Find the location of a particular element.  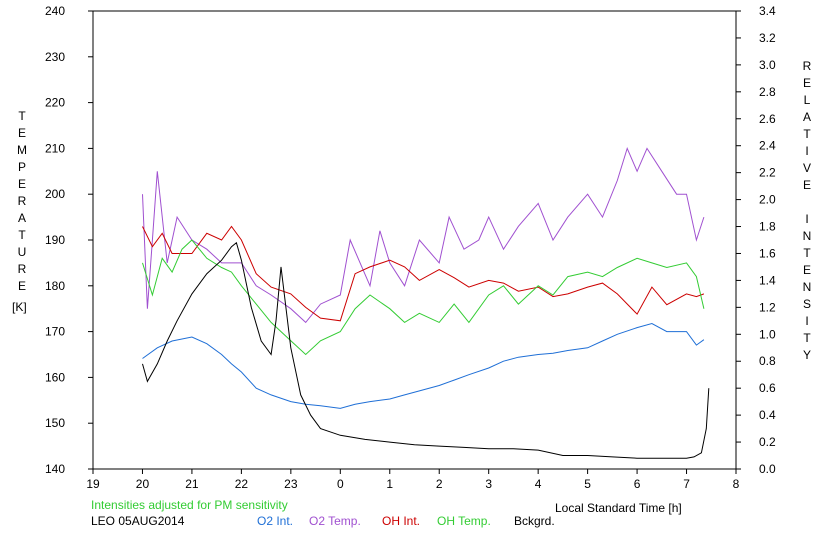

y-left-tick-label: 150 is located at coordinates (55, 423).